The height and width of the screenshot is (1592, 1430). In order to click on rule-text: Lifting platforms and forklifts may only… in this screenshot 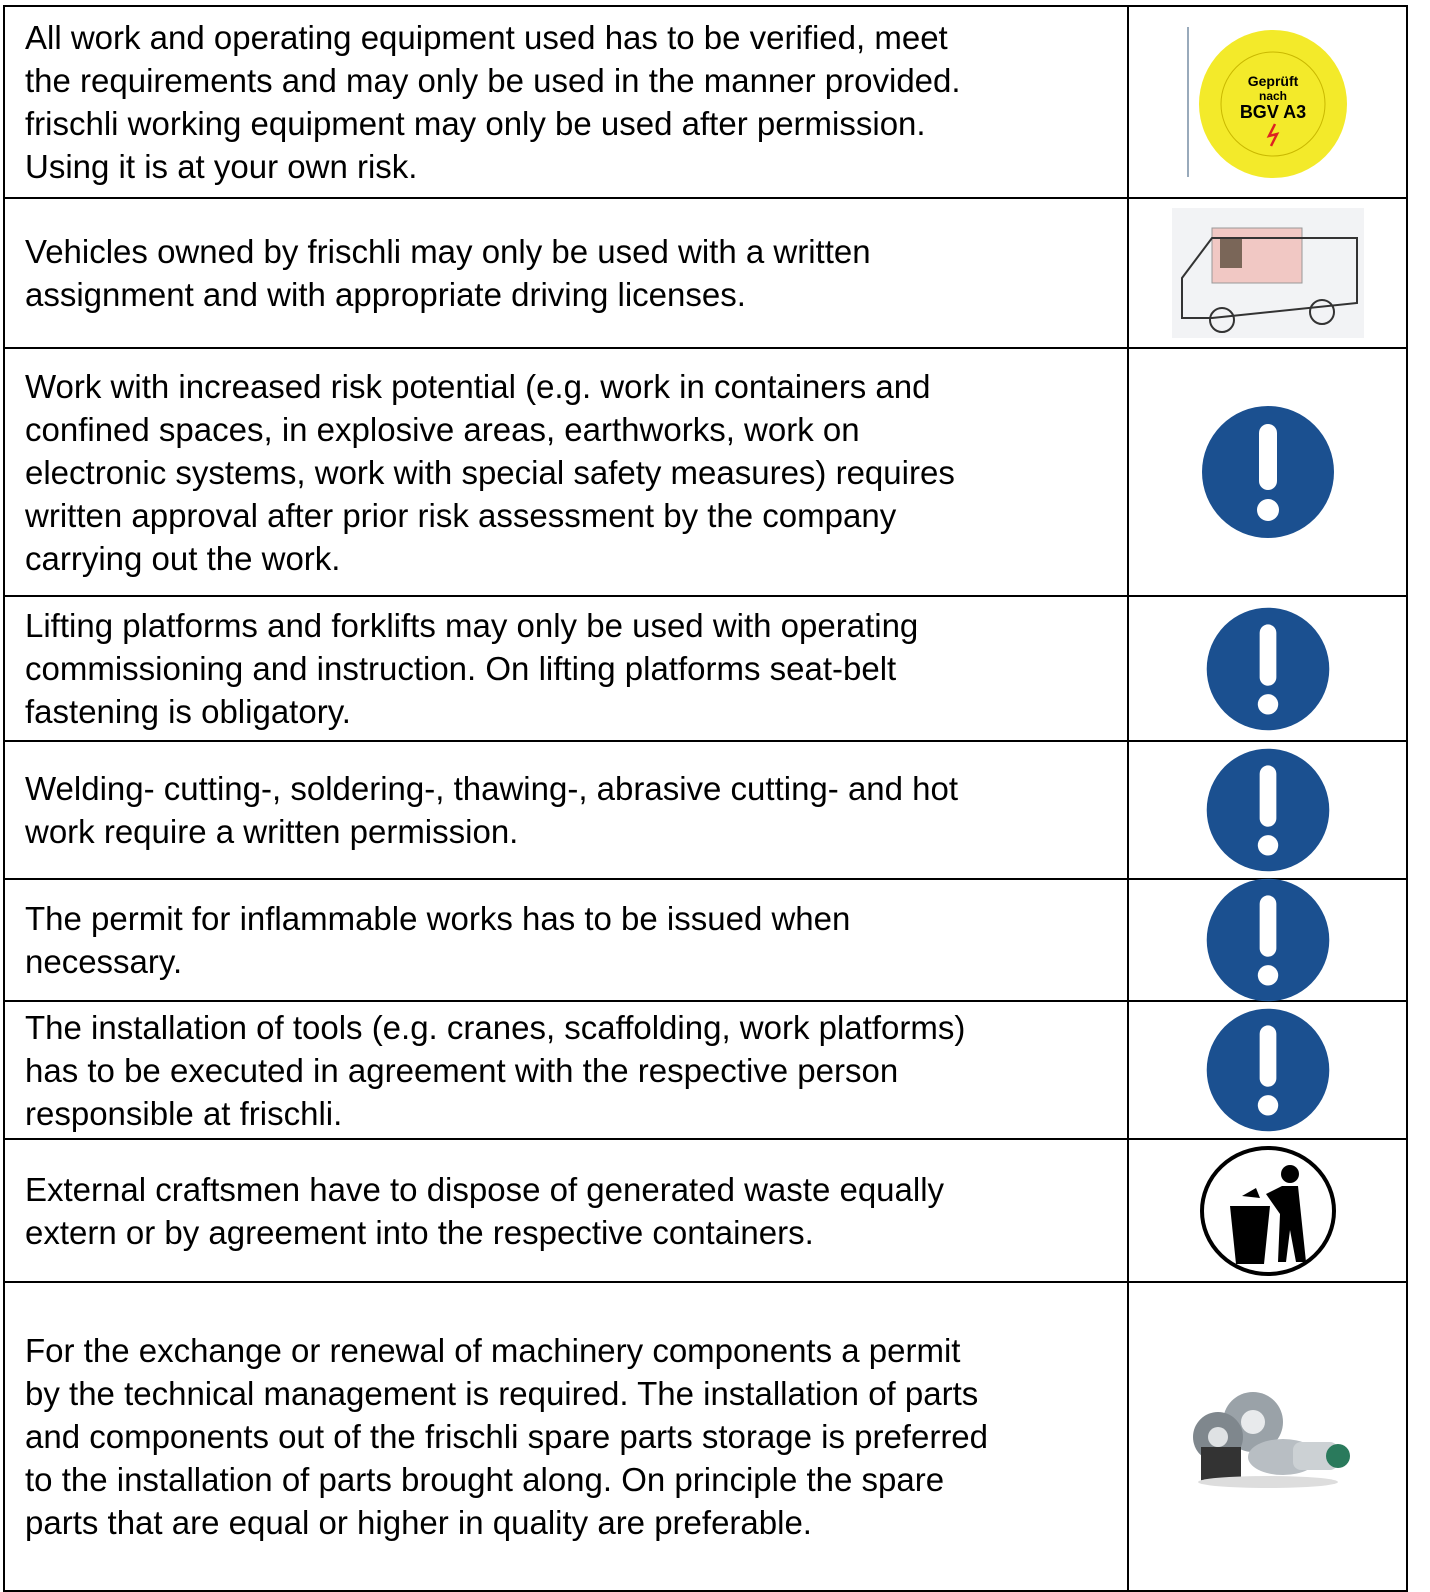, I will do `click(567, 668)`.